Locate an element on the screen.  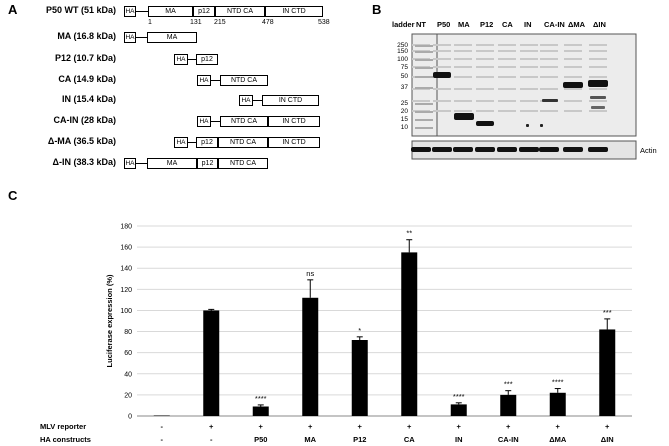
y-tick-label: 120 is located at coordinates (126, 290).